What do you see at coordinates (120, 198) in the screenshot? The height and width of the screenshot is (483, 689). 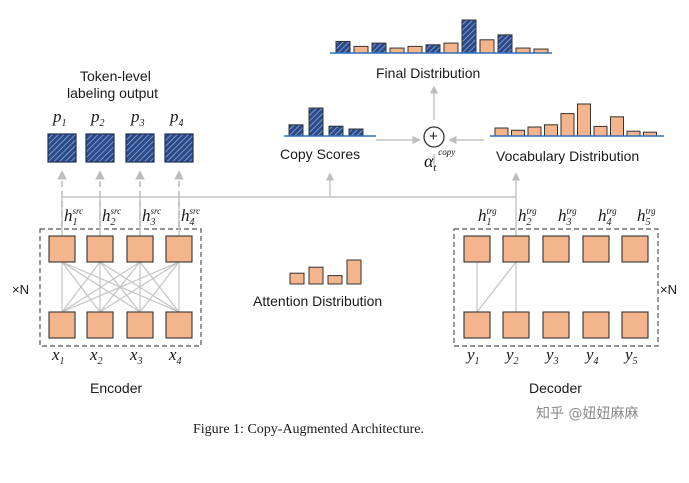 I see `output-arrows` at bounding box center [120, 198].